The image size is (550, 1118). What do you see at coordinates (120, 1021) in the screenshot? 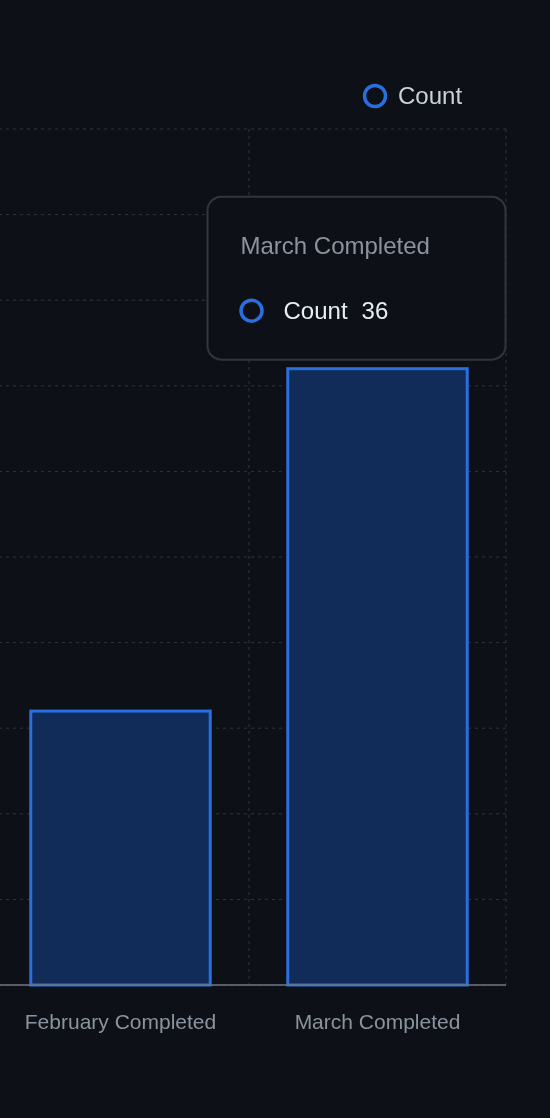
I see `x-tick-label: February Completed` at bounding box center [120, 1021].